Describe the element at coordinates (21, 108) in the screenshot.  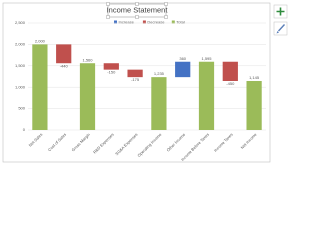
I see `y-tick-label: 500` at that location.